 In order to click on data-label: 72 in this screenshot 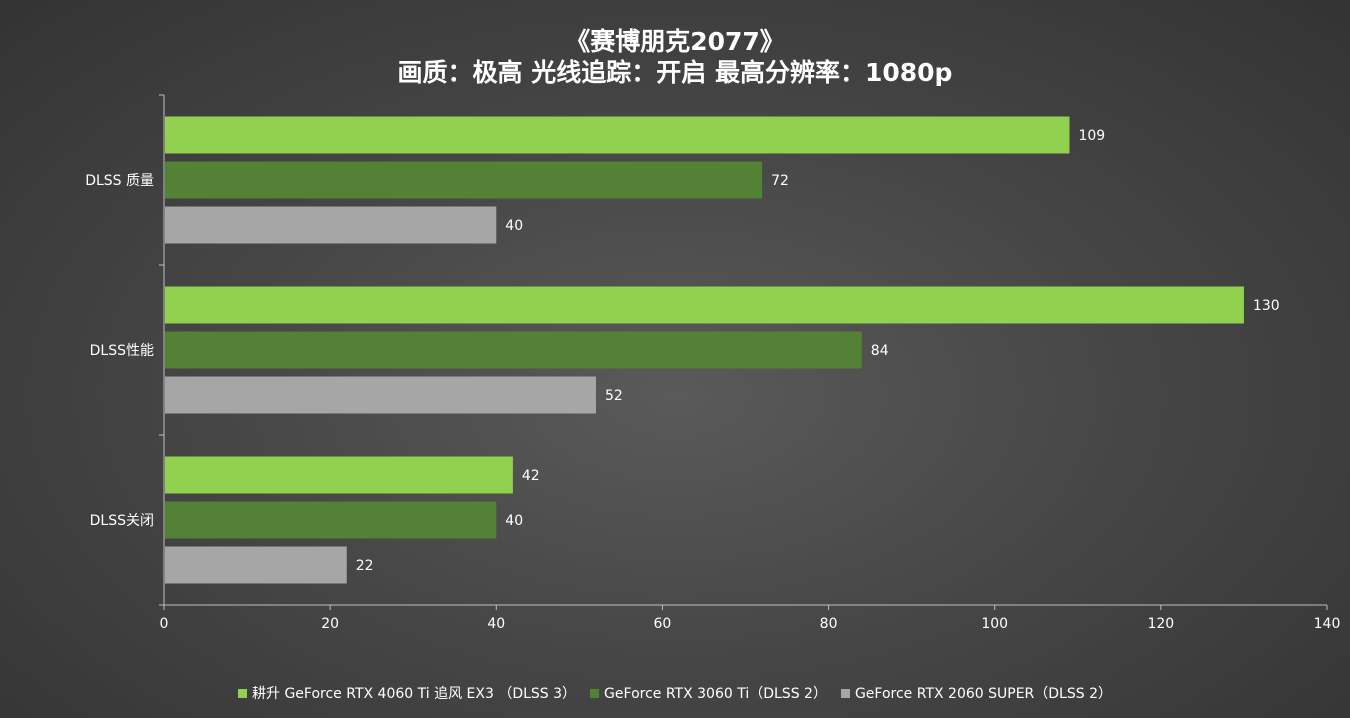, I will do `click(780, 181)`.